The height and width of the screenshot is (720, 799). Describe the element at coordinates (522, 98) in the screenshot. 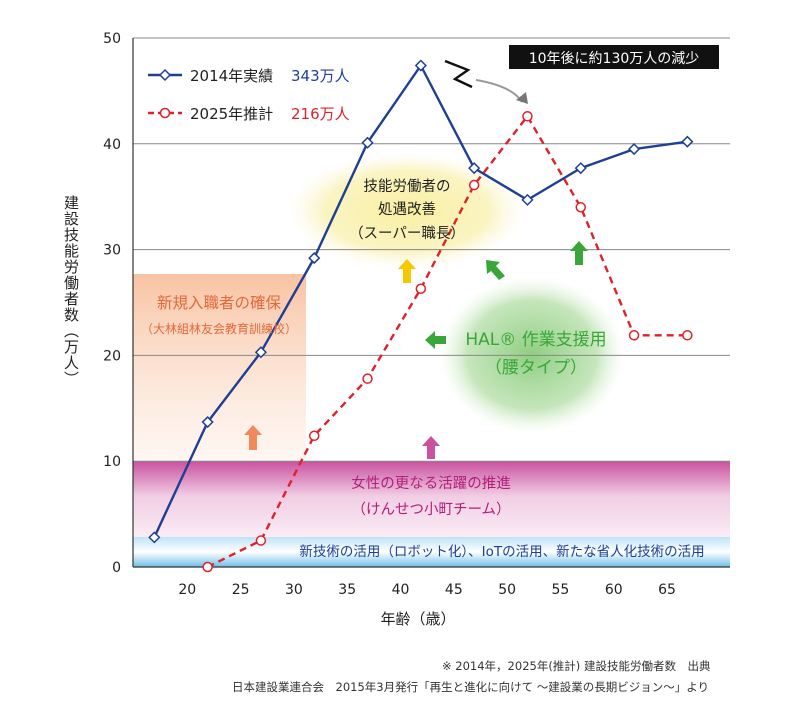

I see `callout-arrowhead` at that location.